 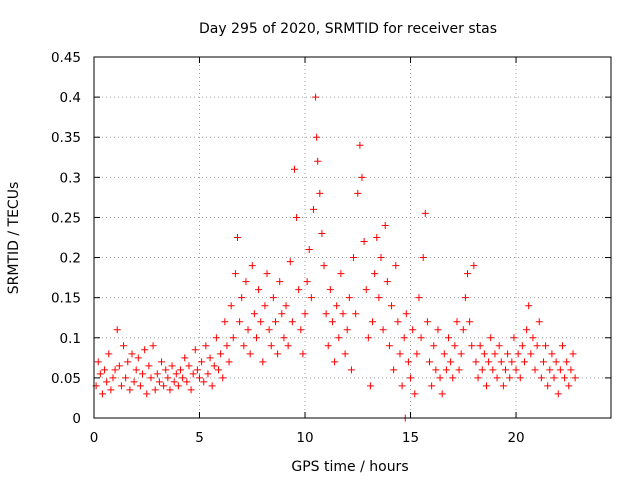 What do you see at coordinates (70, 339) in the screenshot?
I see `y-tick-label: 0.1` at bounding box center [70, 339].